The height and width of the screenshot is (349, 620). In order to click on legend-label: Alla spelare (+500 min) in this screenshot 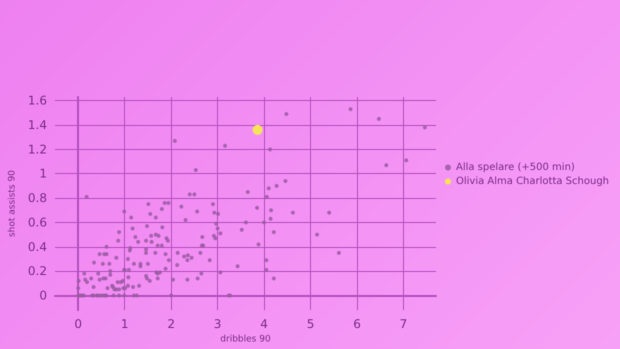, I will do `click(515, 167)`.